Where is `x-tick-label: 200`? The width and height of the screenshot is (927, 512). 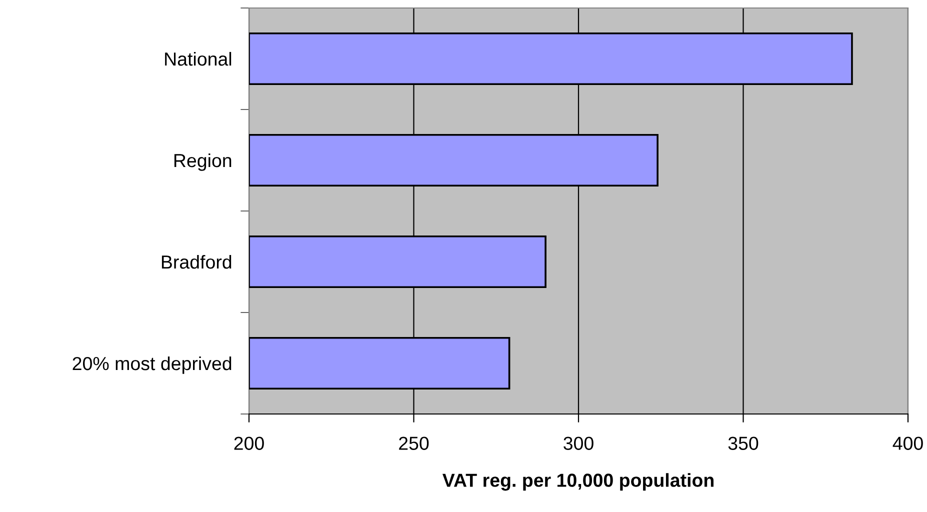 x-tick-label: 200 is located at coordinates (249, 443).